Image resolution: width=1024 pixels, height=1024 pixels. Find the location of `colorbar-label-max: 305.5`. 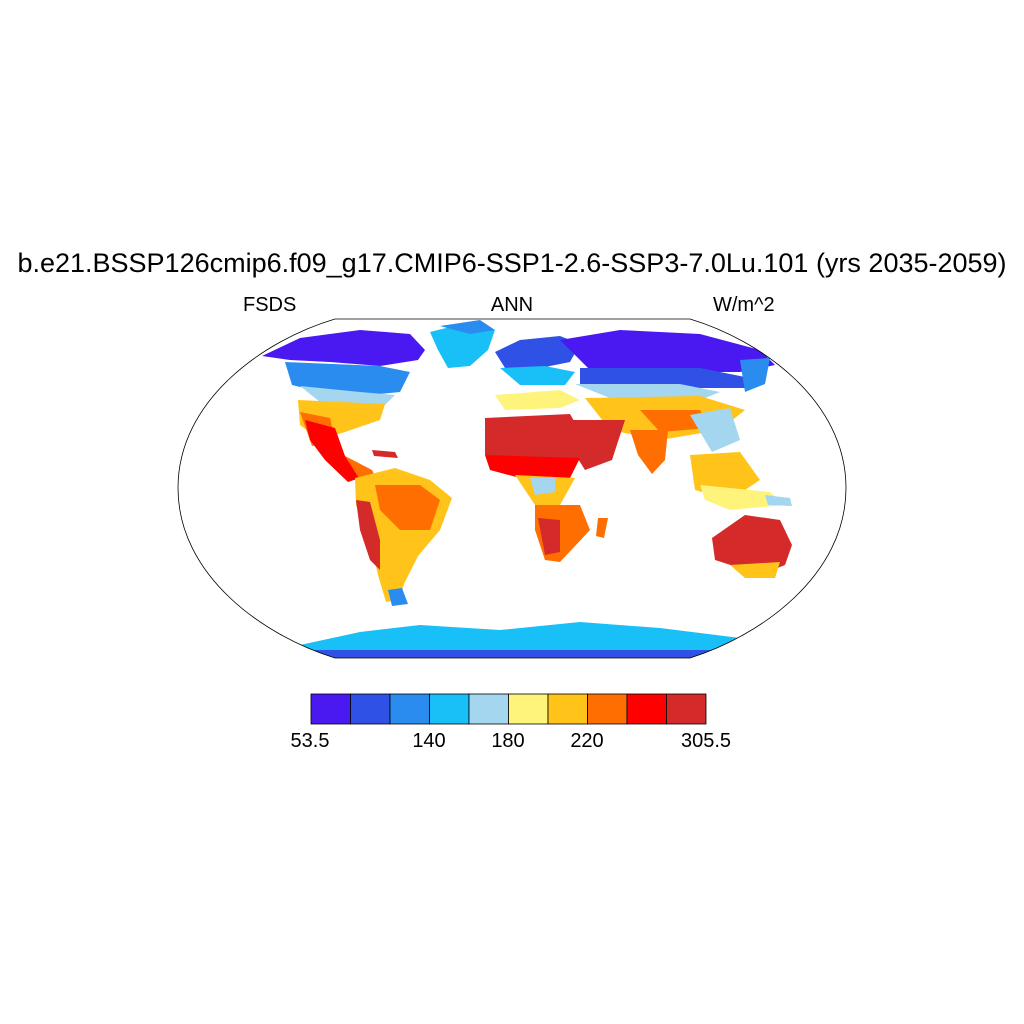

colorbar-label-max: 305.5 is located at coordinates (706, 741).